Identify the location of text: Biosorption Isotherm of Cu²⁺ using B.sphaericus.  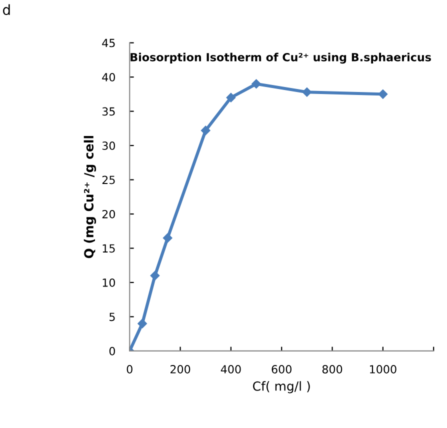
(280, 58).